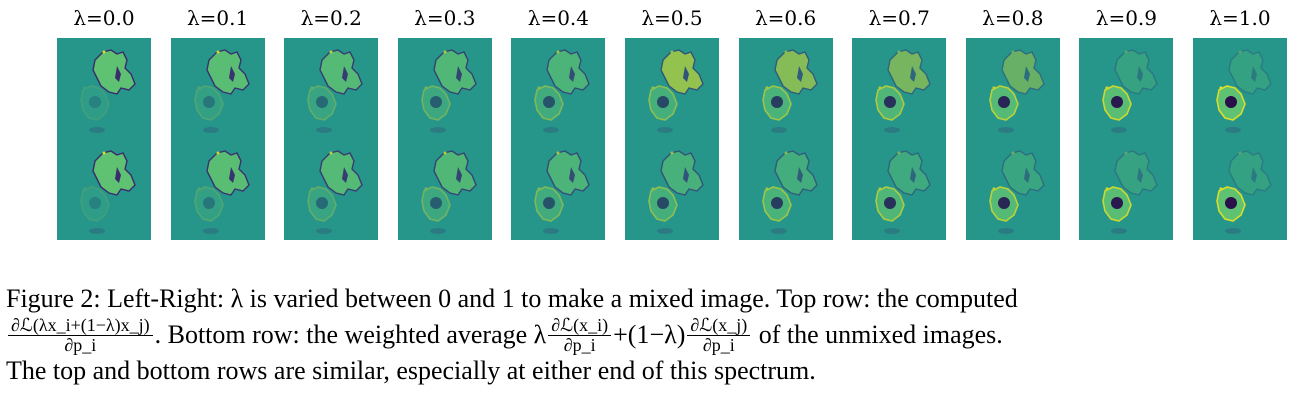 This screenshot has width=1304, height=404. What do you see at coordinates (80, 325) in the screenshot?
I see `fraction-numerator: ∂ℒ(λx_i+(1−λ)x_j)` at bounding box center [80, 325].